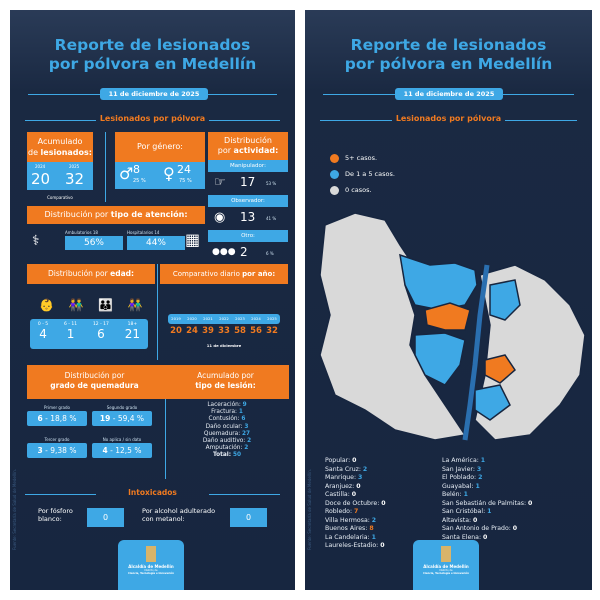 The width and height of the screenshot is (600, 600). Describe the element at coordinates (461, 486) in the screenshot. I see `comuna-item: Guayabal: 1` at that location.